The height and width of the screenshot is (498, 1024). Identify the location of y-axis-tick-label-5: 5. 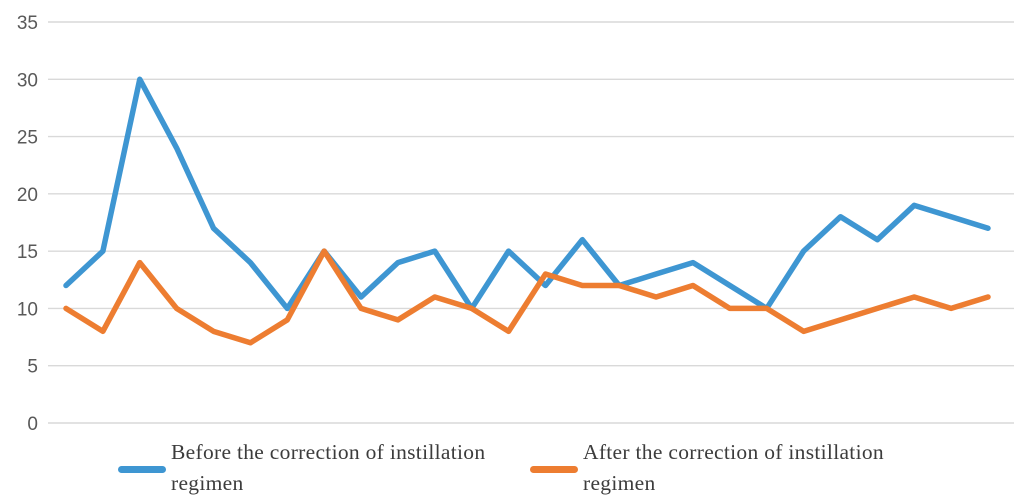
(32, 367).